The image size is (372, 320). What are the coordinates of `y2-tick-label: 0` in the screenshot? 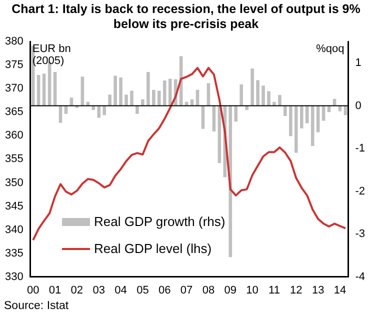 It's located at (358, 106).